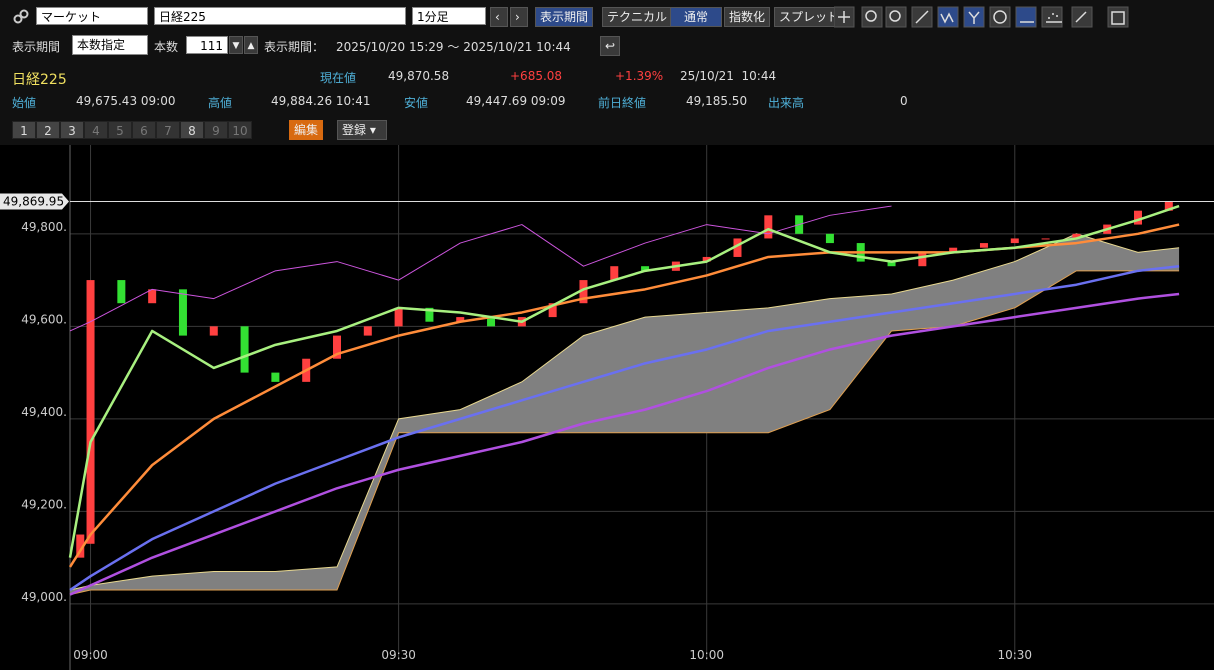  Describe the element at coordinates (96, 130) in the screenshot. I see `tab-button: 4` at that location.